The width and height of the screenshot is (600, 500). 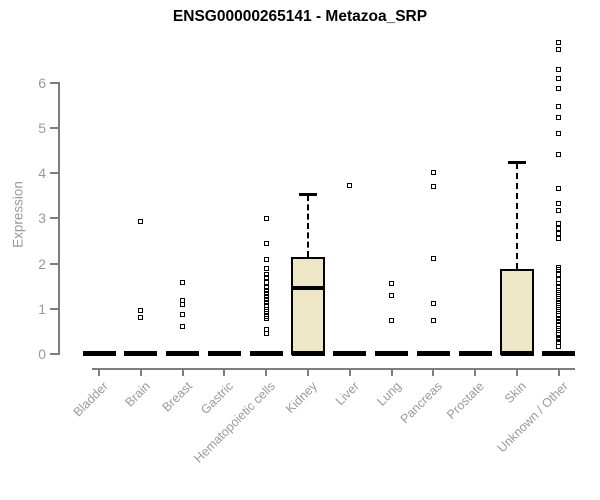 What do you see at coordinates (333, 369) in the screenshot?
I see `x-axis-line` at bounding box center [333, 369].